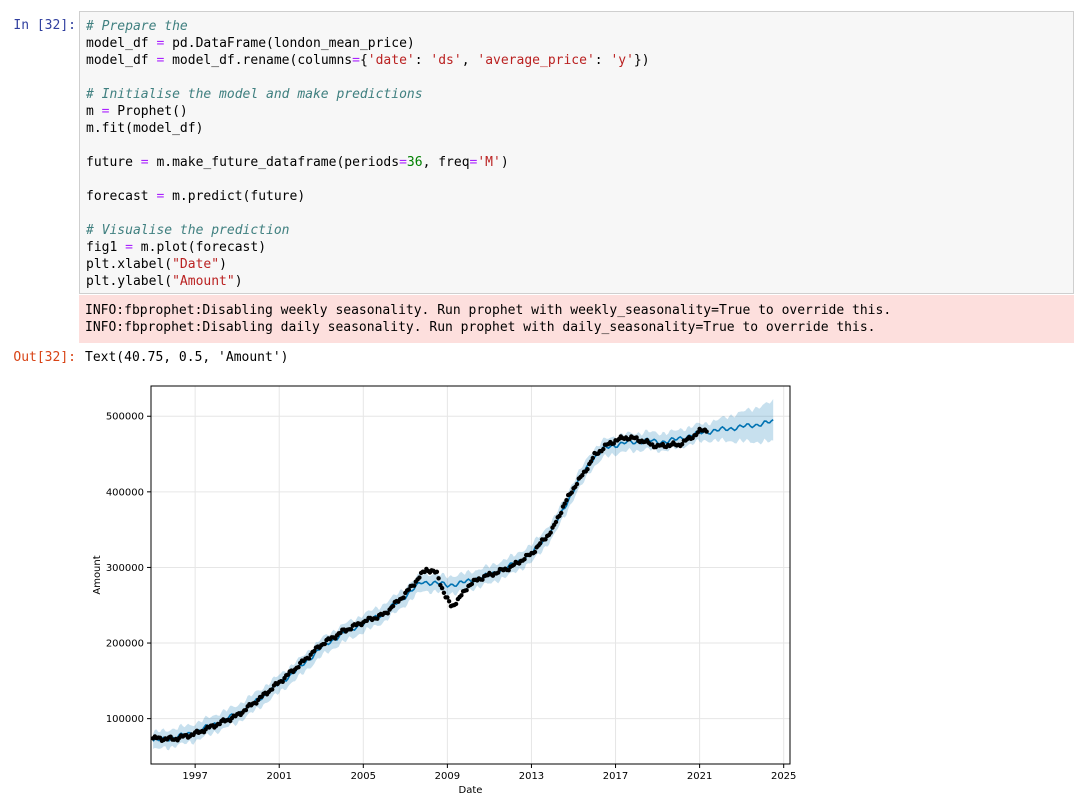  What do you see at coordinates (615, 776) in the screenshot?
I see `x-tick-label: 2017` at bounding box center [615, 776].